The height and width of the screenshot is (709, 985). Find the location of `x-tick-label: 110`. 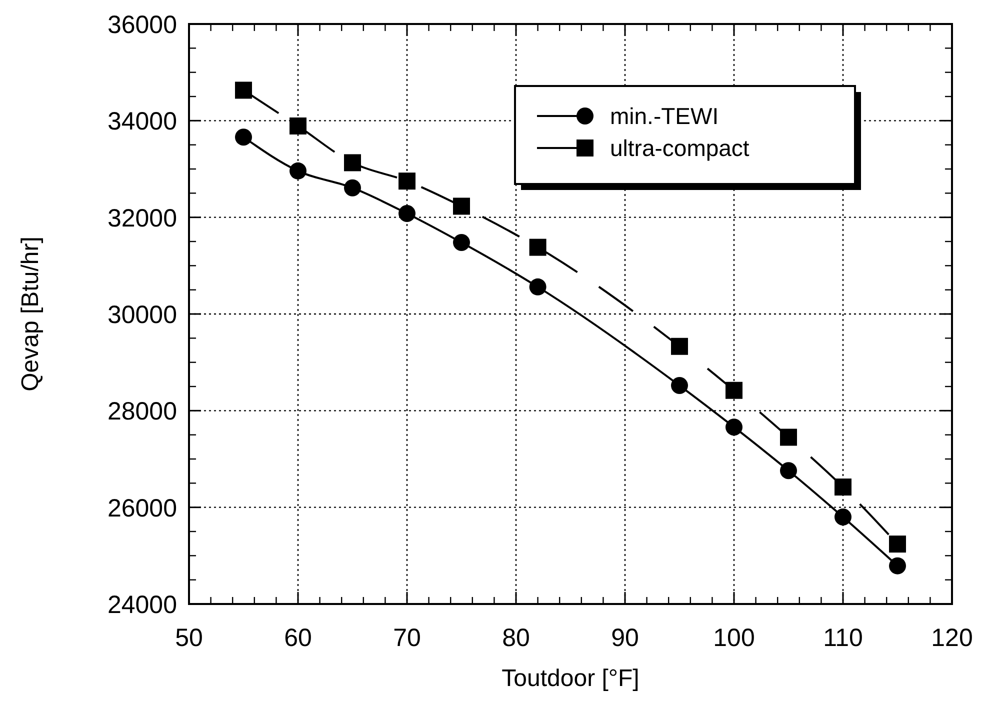

x-tick-label: 110 is located at coordinates (843, 638).